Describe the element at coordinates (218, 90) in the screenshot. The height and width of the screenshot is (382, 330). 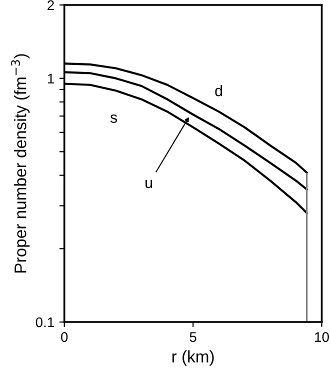
I see `series-label: d` at that location.